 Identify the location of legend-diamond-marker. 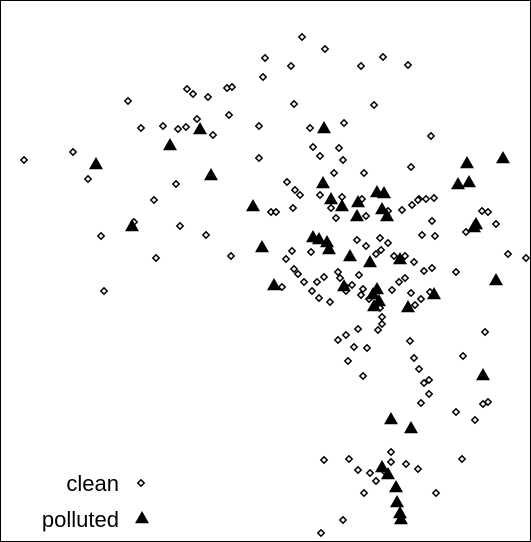
(141, 483).